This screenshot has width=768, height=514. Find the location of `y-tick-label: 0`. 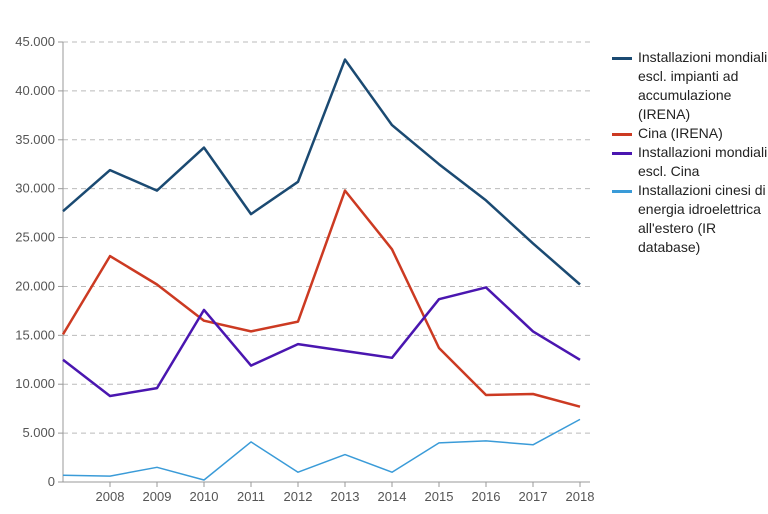

y-tick-label: 0 is located at coordinates (51, 481).